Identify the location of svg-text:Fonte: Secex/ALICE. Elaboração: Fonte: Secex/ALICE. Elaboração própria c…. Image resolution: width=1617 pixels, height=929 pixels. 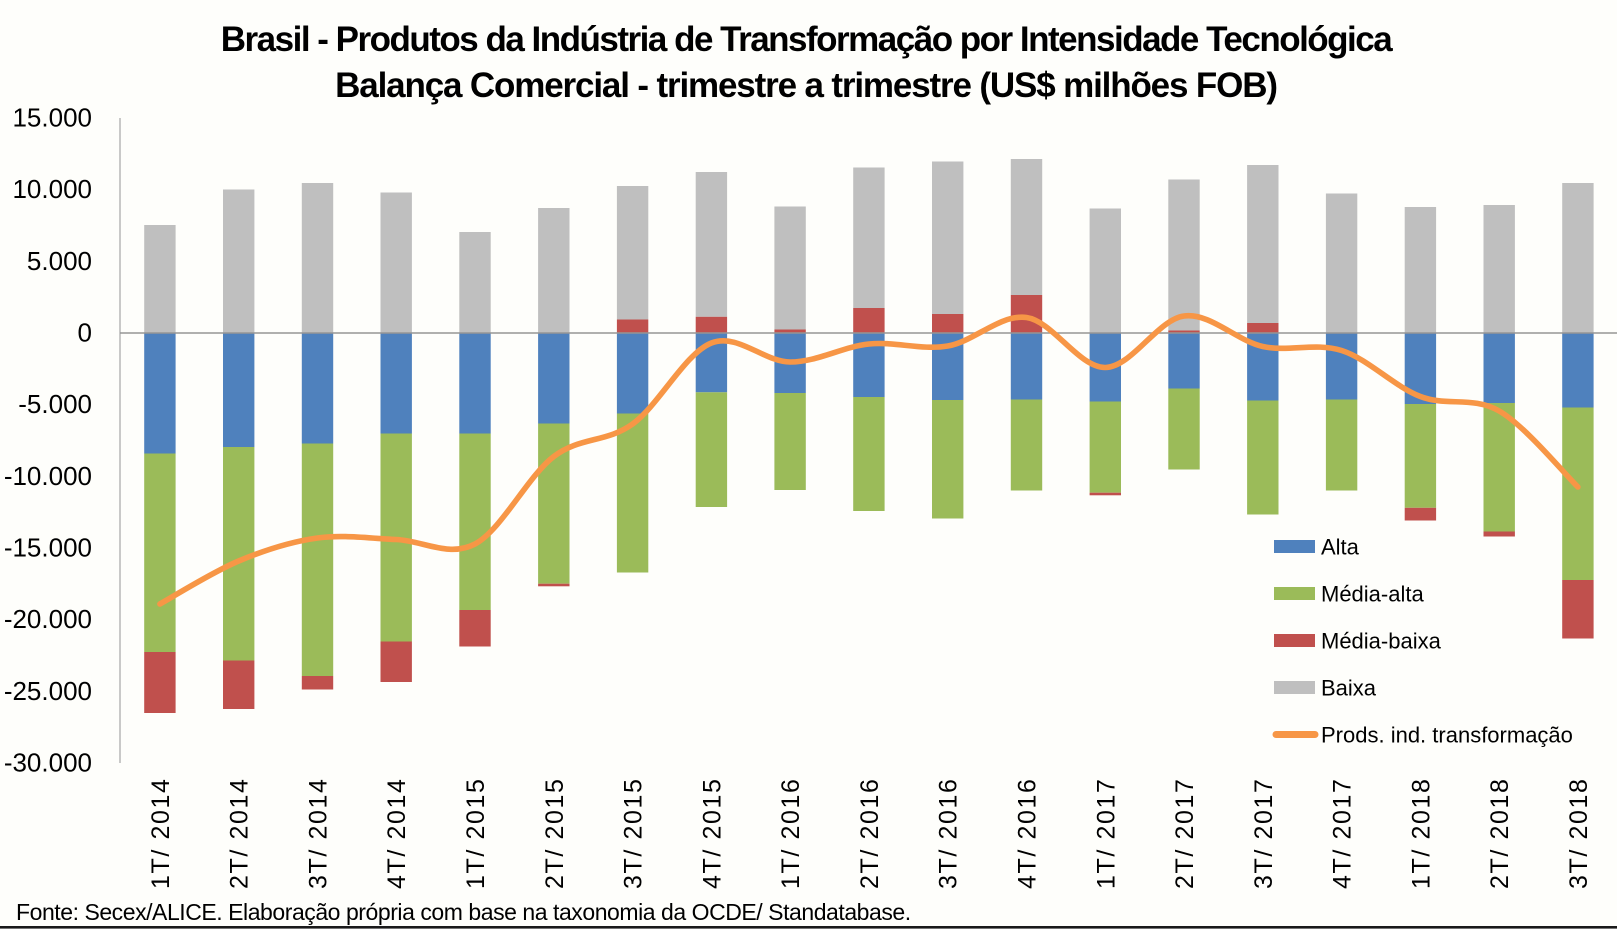
(463, 912).